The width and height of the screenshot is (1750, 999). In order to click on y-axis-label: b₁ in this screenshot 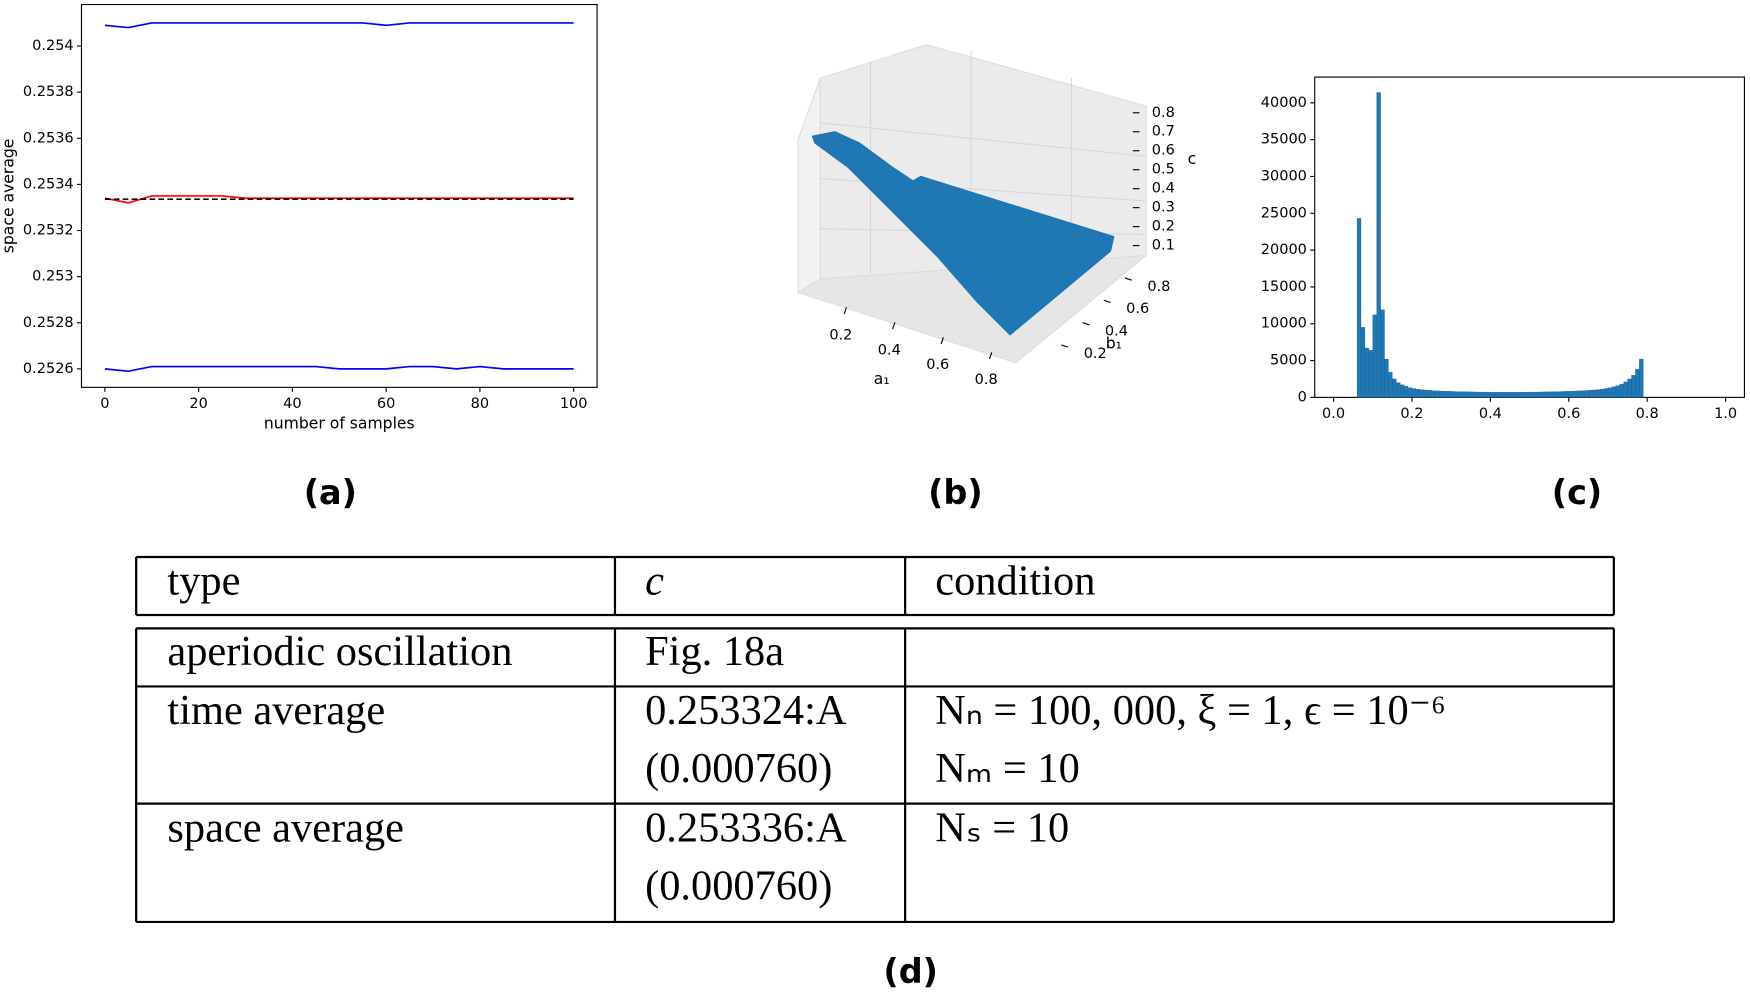, I will do `click(1114, 343)`.